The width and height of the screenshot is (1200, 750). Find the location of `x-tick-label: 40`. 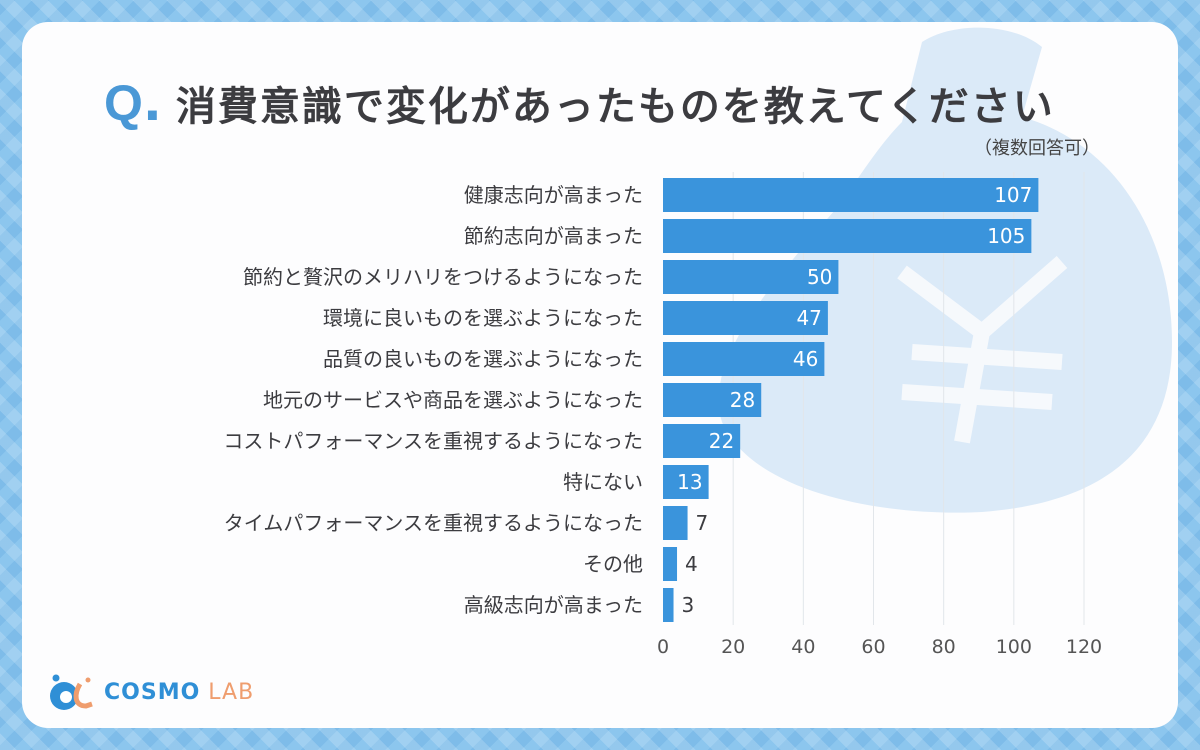

x-tick-label: 40 is located at coordinates (803, 647).